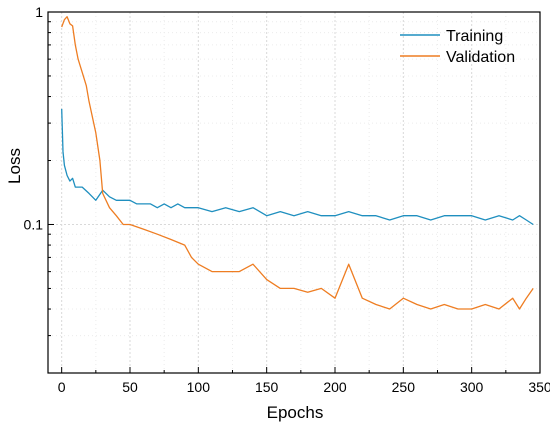  Describe the element at coordinates (474, 36) in the screenshot. I see `legend-label-training: Training` at that location.